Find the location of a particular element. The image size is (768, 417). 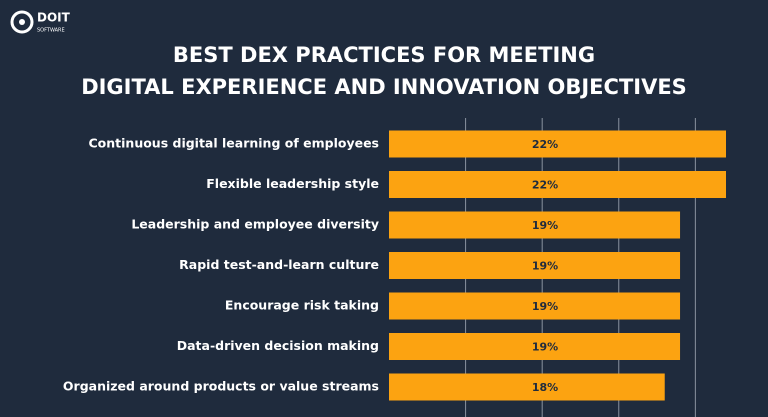

logo-tagline: SOFTWARE is located at coordinates (51, 31).